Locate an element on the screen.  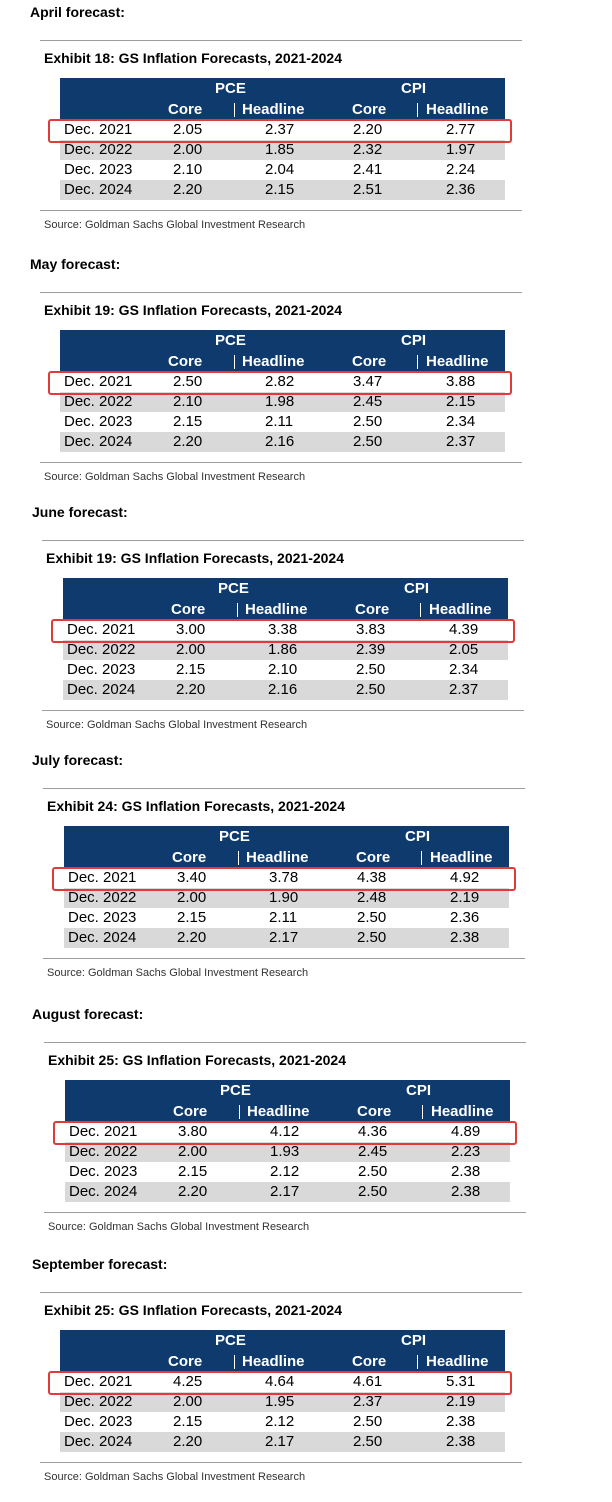
table-row: Dec. 2023 2.15 2.10 2.50 2.34 is located at coordinates (285, 670).